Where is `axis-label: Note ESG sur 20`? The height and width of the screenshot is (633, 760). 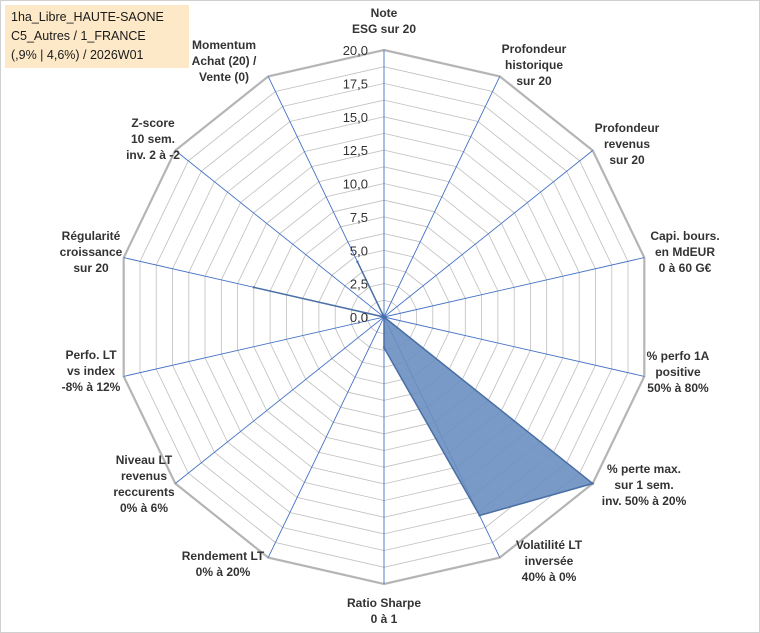 axis-label: Note ESG sur 20 is located at coordinates (384, 21).